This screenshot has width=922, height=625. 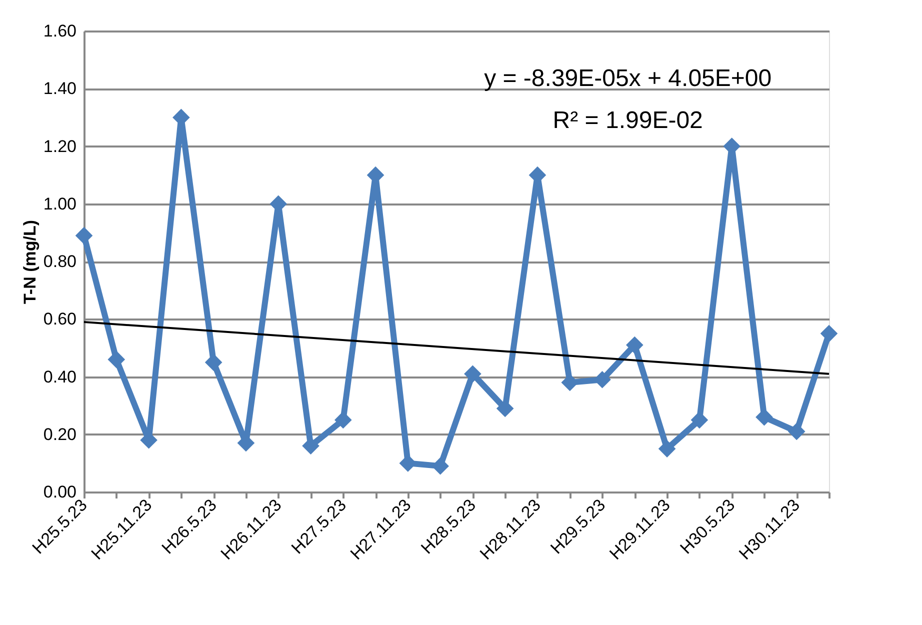 What do you see at coordinates (59, 88) in the screenshot?
I see `y-tick-label: 1.40` at bounding box center [59, 88].